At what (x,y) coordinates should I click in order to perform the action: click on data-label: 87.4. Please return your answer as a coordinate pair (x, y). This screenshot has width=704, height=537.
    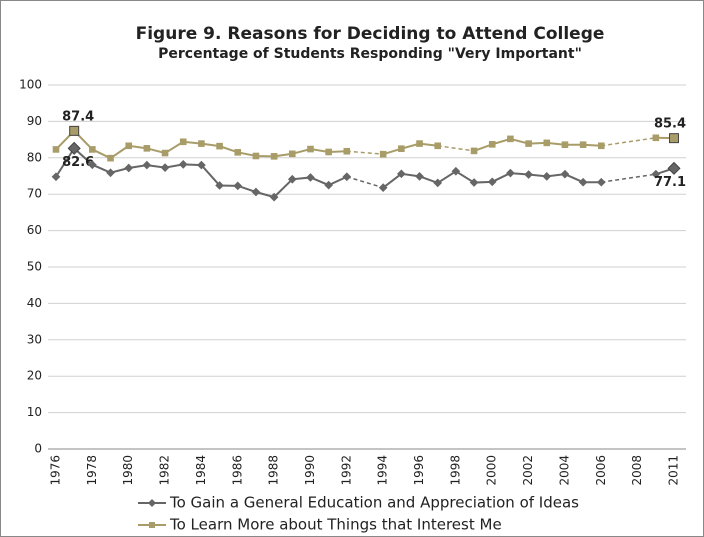
    Looking at the image, I should click on (78, 116).